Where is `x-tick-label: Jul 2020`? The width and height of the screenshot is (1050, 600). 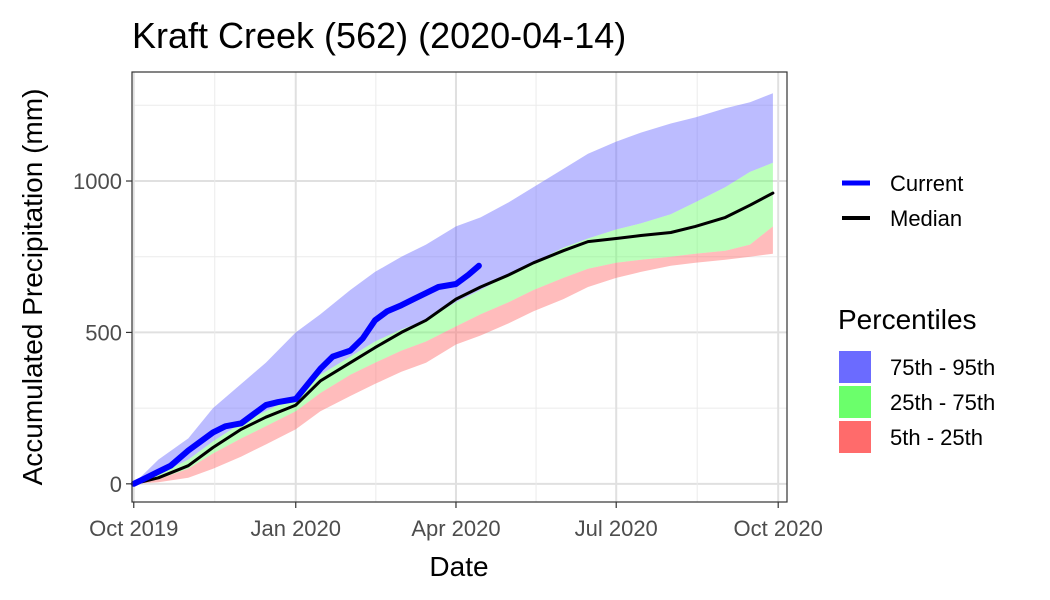 x-tick-label: Jul 2020 is located at coordinates (616, 528).